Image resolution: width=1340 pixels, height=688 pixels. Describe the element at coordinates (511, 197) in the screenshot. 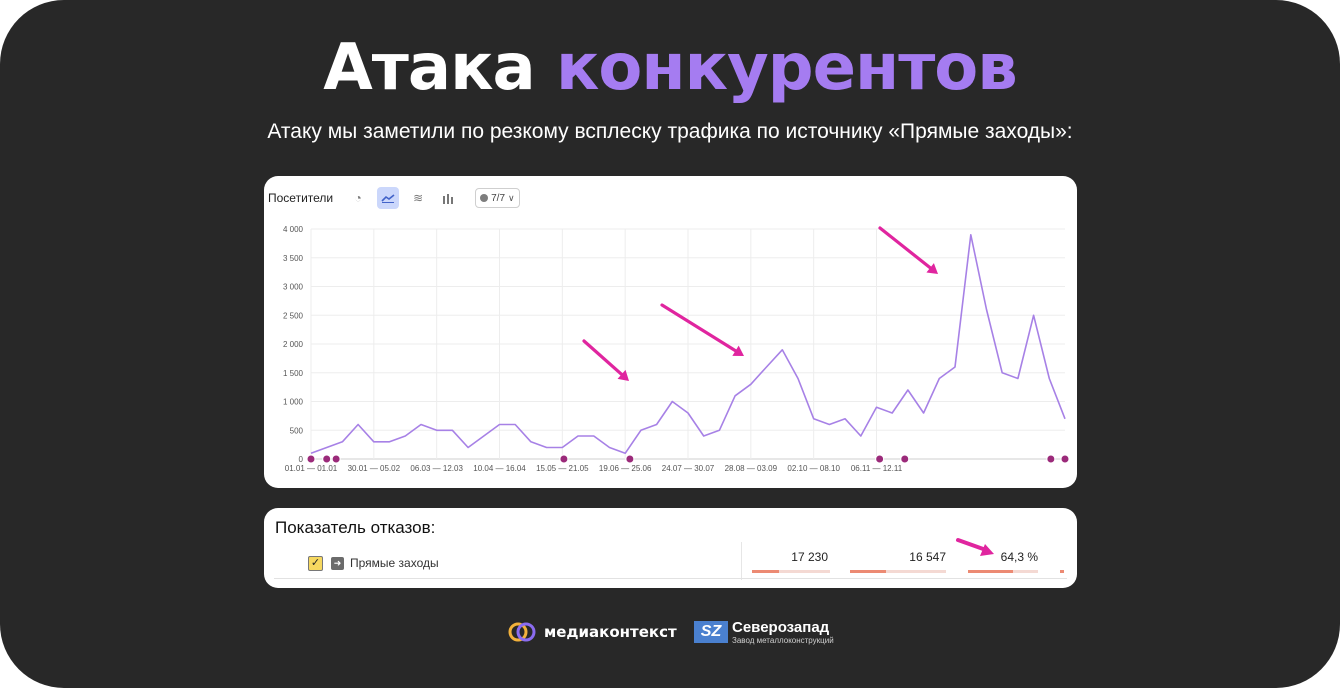

I see `chevron-down-icon: ∨` at that location.